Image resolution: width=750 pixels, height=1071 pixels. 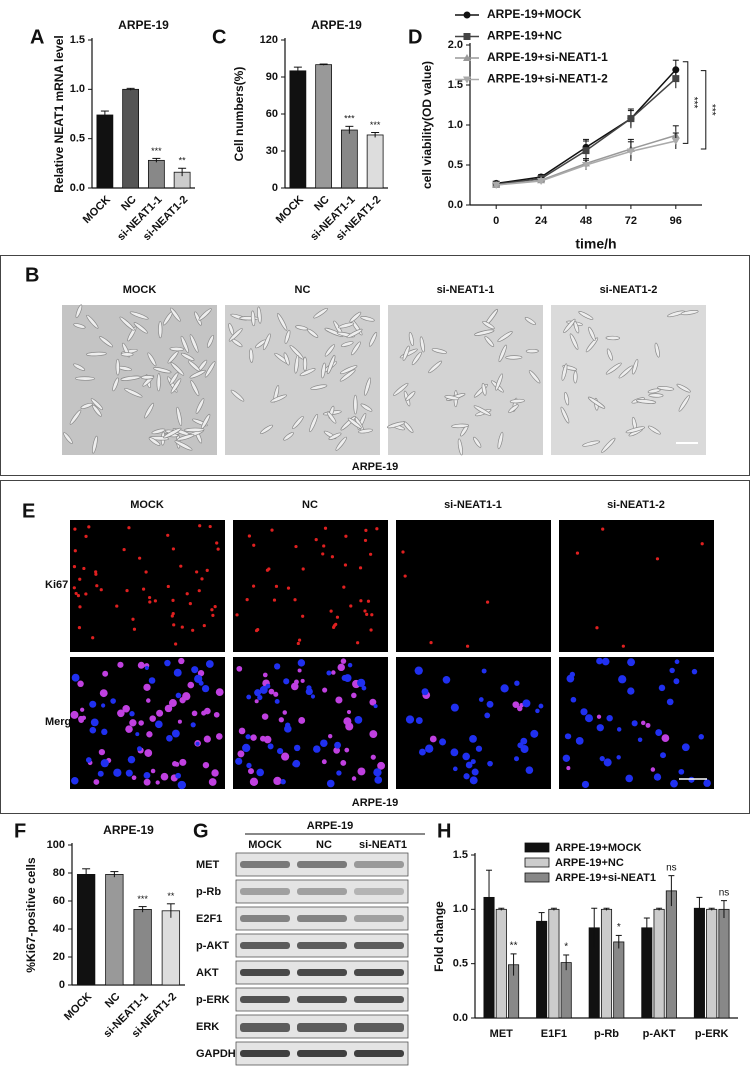 I want to click on x-tick-label: NC, so click(x=129, y=204).